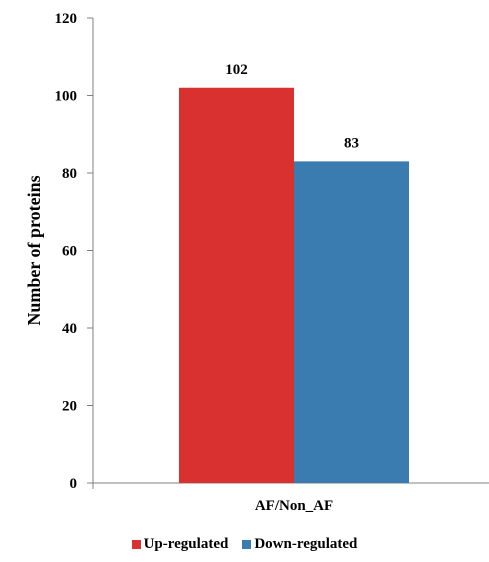 The width and height of the screenshot is (489, 562). Describe the element at coordinates (74, 484) in the screenshot. I see `y-tick-label: 0` at that location.